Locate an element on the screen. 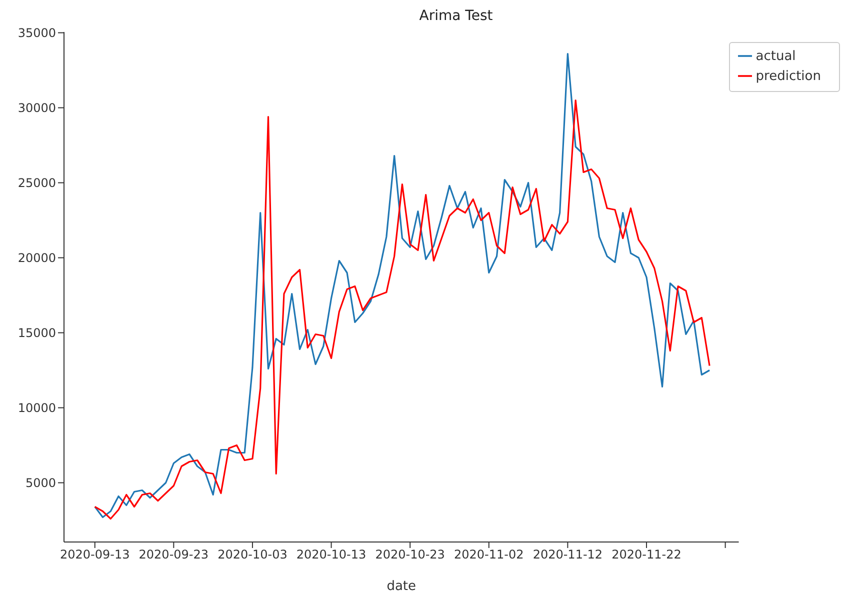  y-tick-label: 5000 is located at coordinates (40, 483).